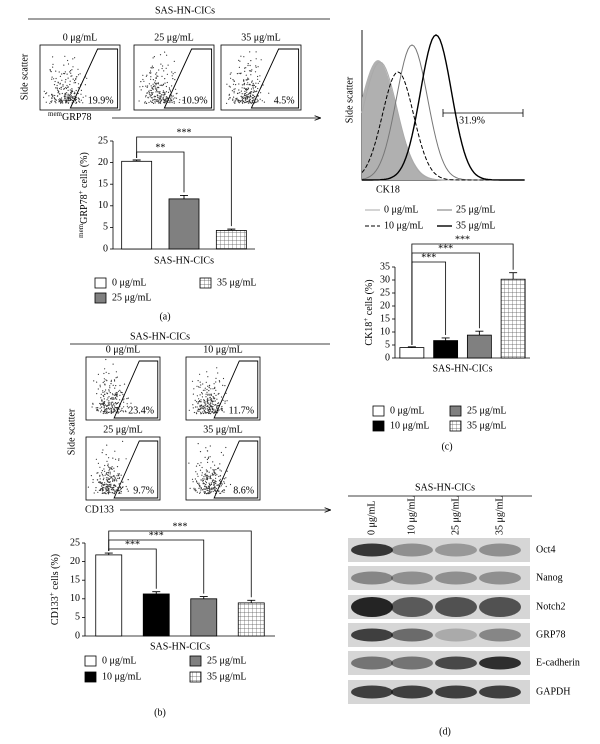 This screenshot has width=600, height=744. I want to click on legend-swatch, so click(90, 677).